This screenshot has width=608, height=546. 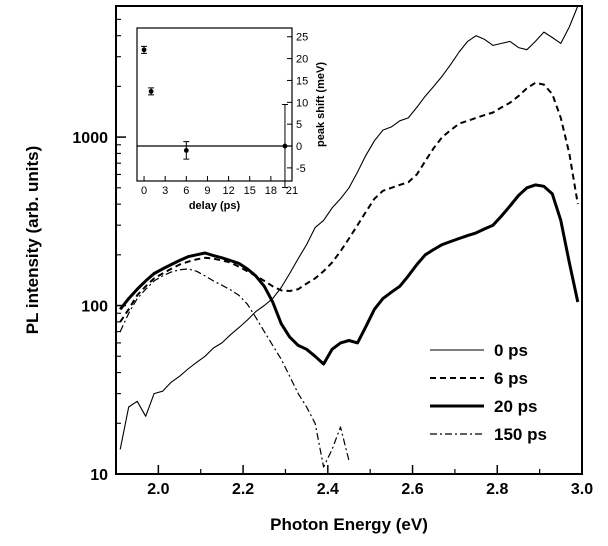 I want to click on inset-x-tick-label: 9, so click(x=207, y=191).